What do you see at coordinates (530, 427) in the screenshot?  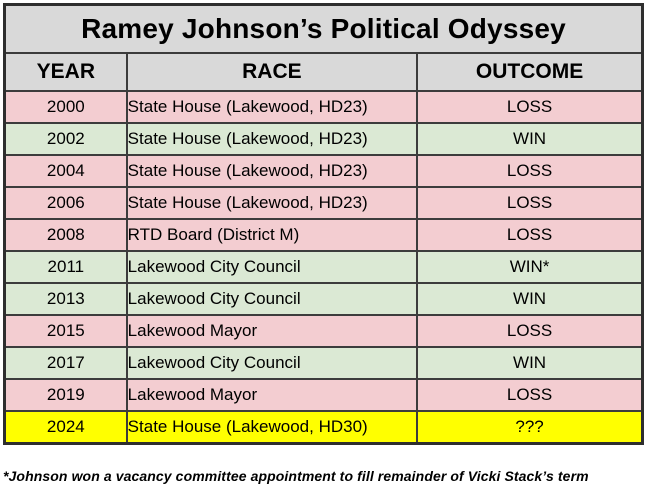 I see `outcome-cell: ???` at bounding box center [530, 427].